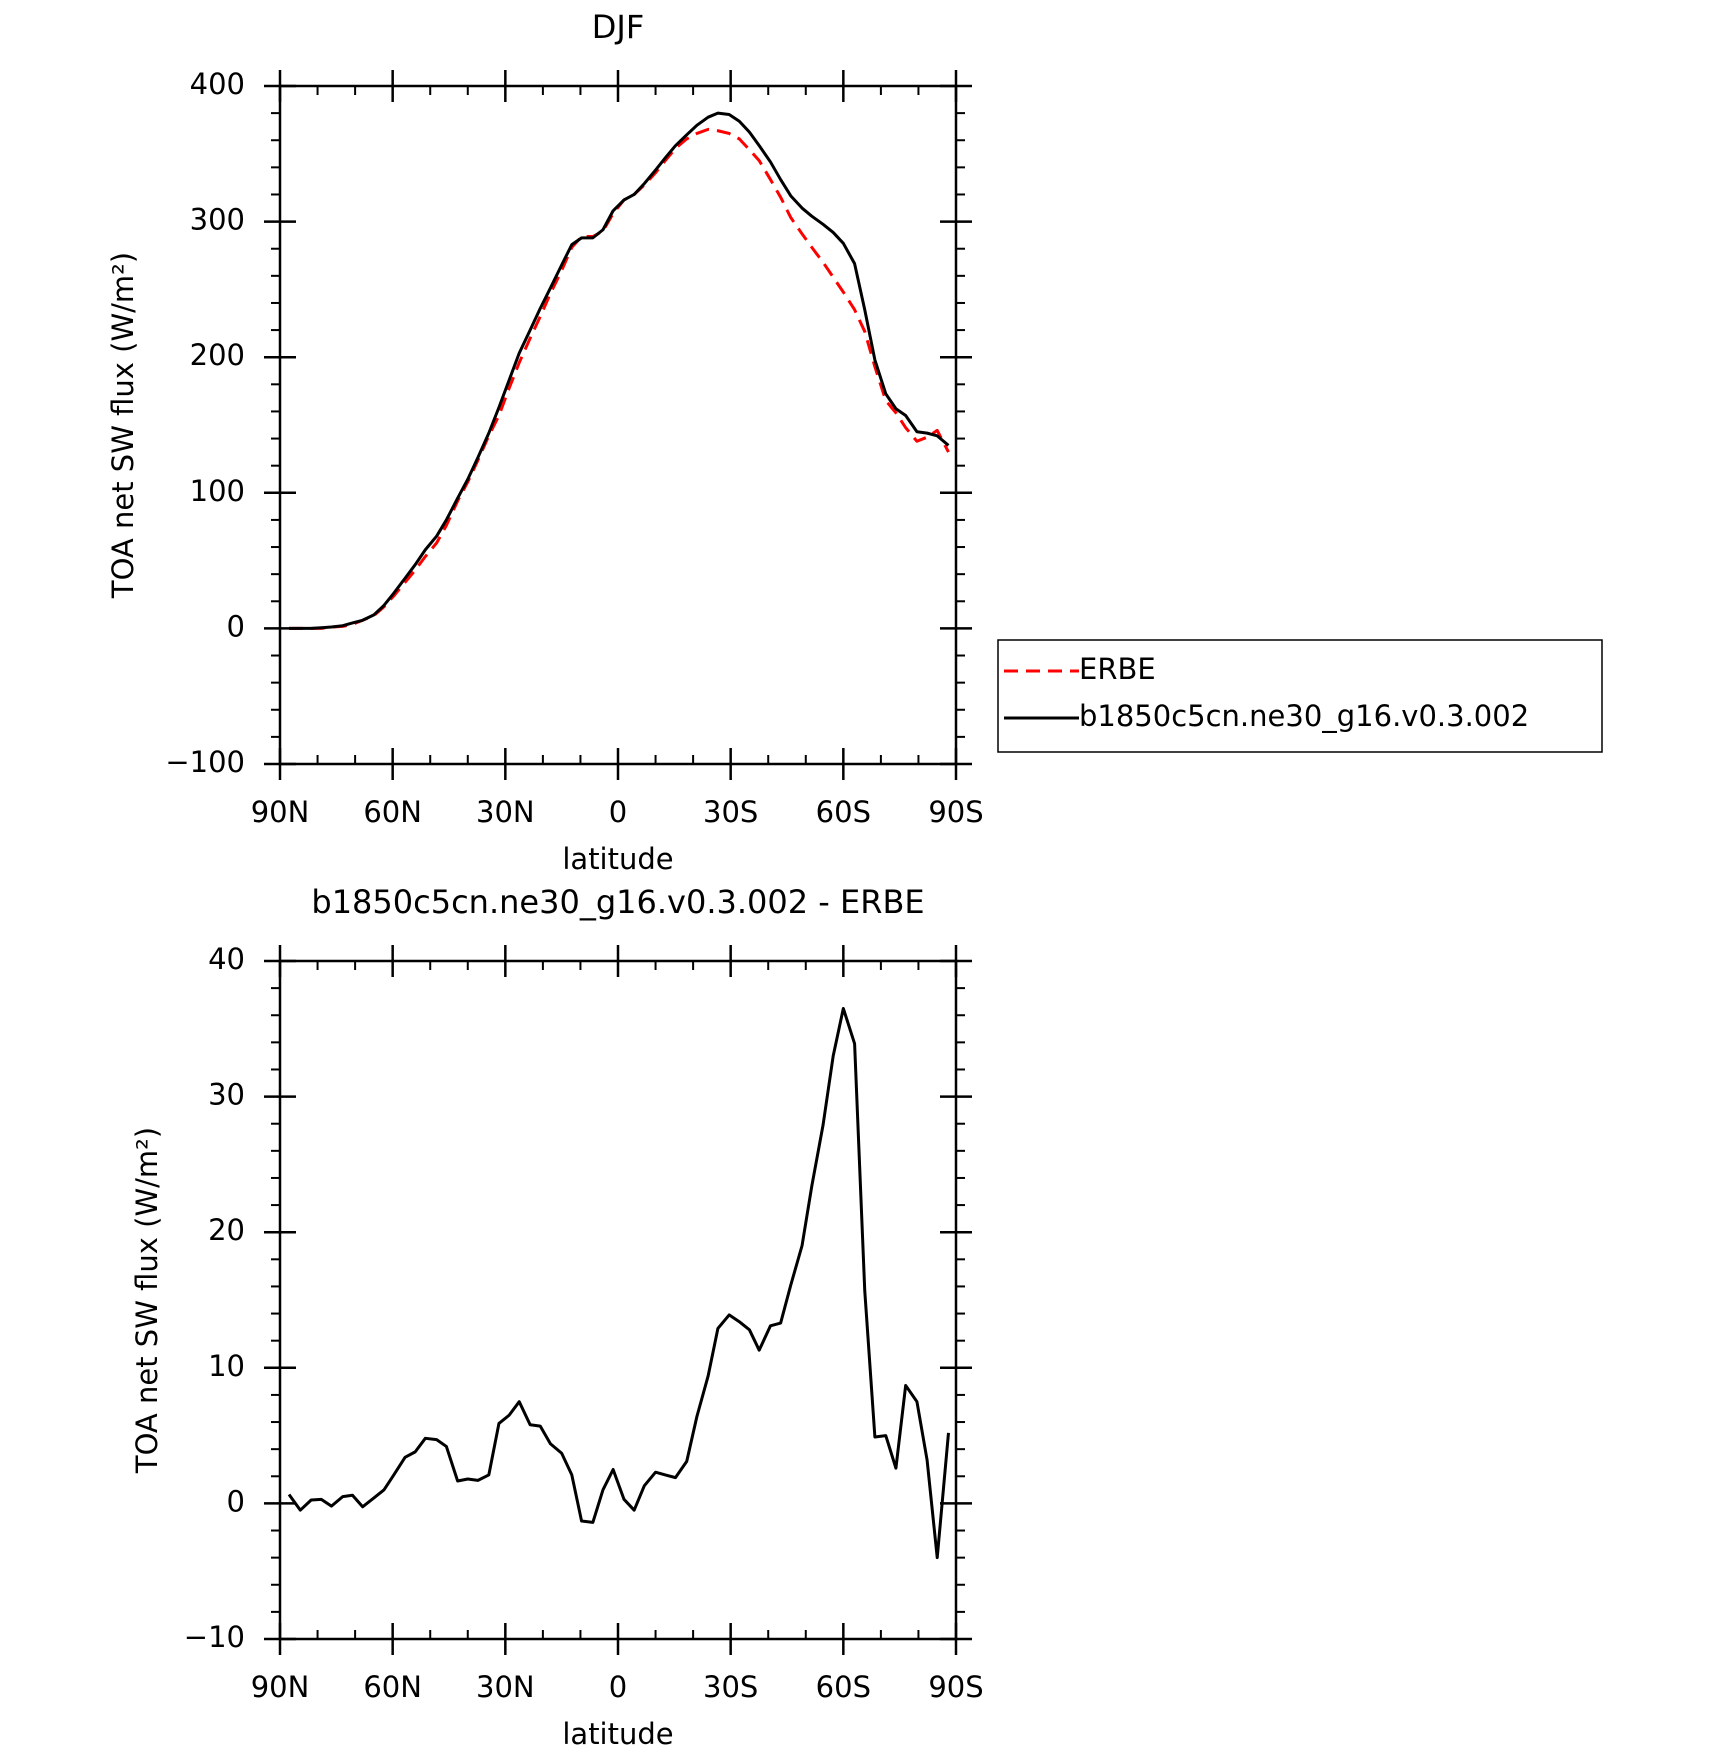  Describe the element at coordinates (217, 355) in the screenshot. I see `y-tick-label: 200` at that location.